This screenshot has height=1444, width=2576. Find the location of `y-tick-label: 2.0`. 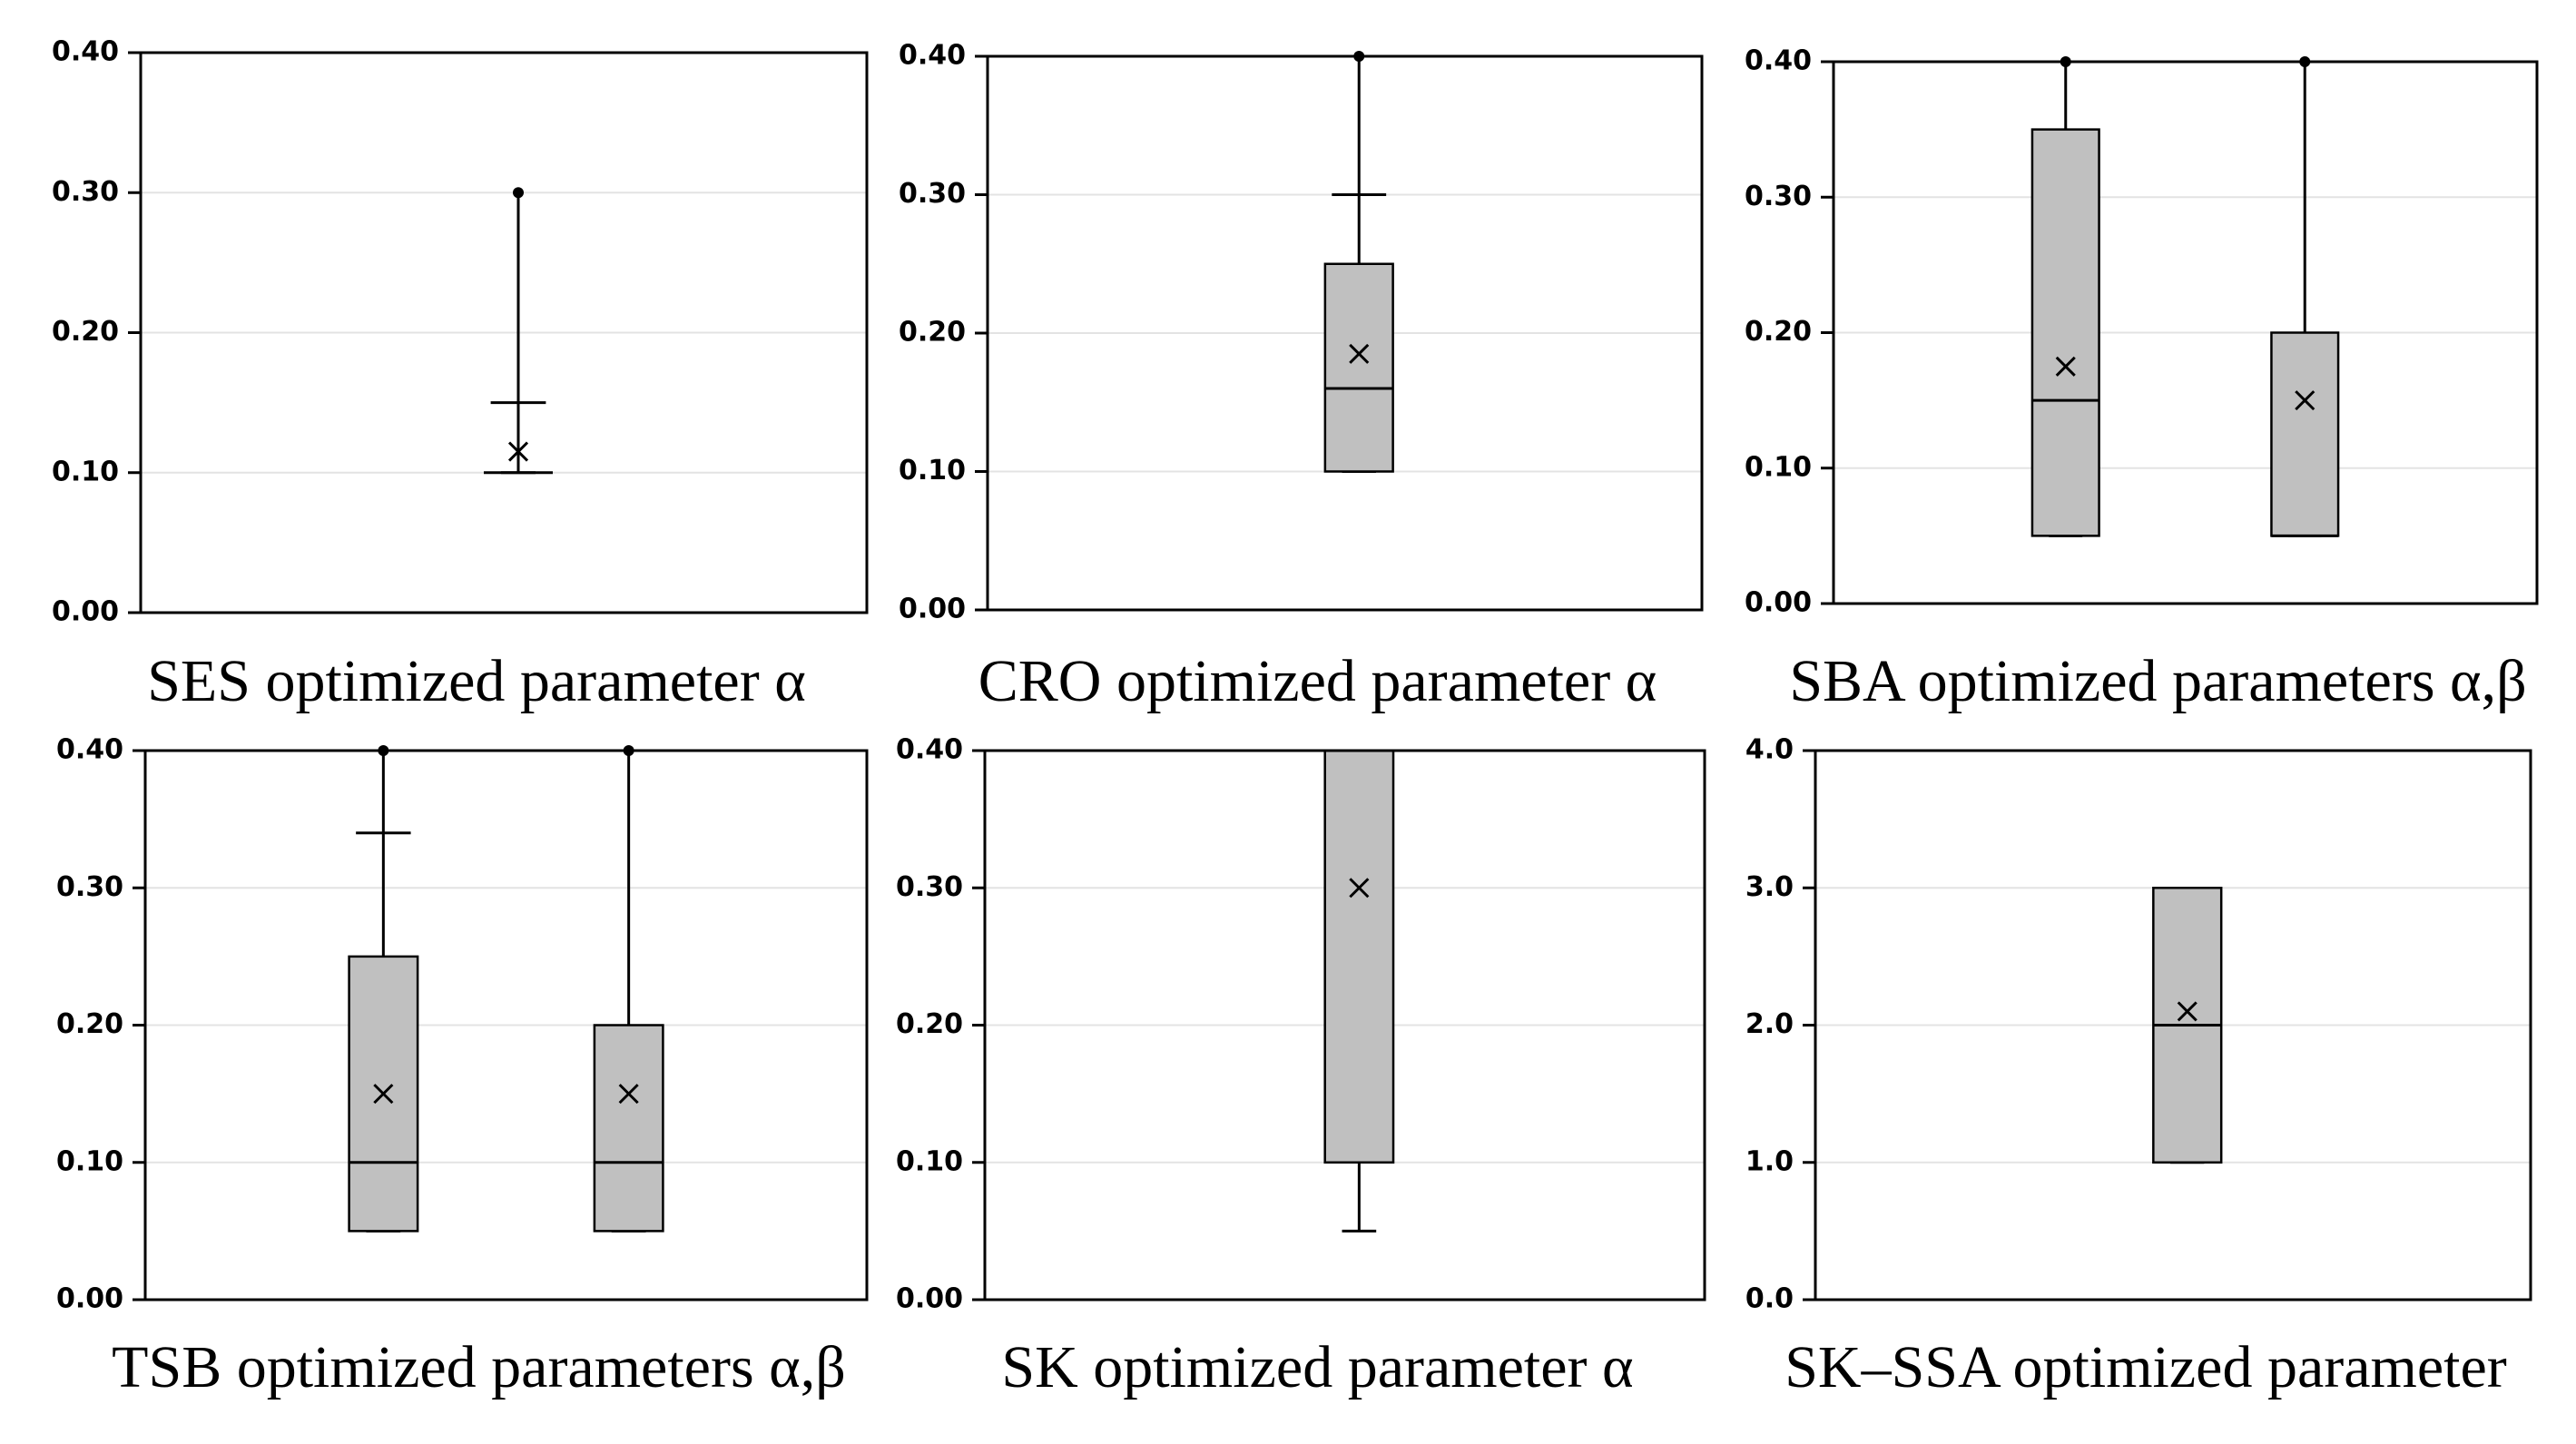

y-tick-label: 2.0 is located at coordinates (1769, 1024).